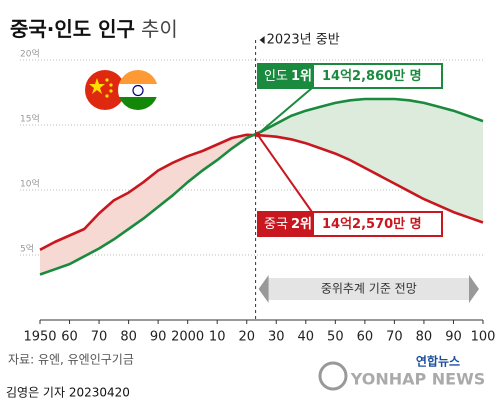 The image size is (500, 408). I want to click on callout-value: 14억2,860만 명, so click(372, 76).